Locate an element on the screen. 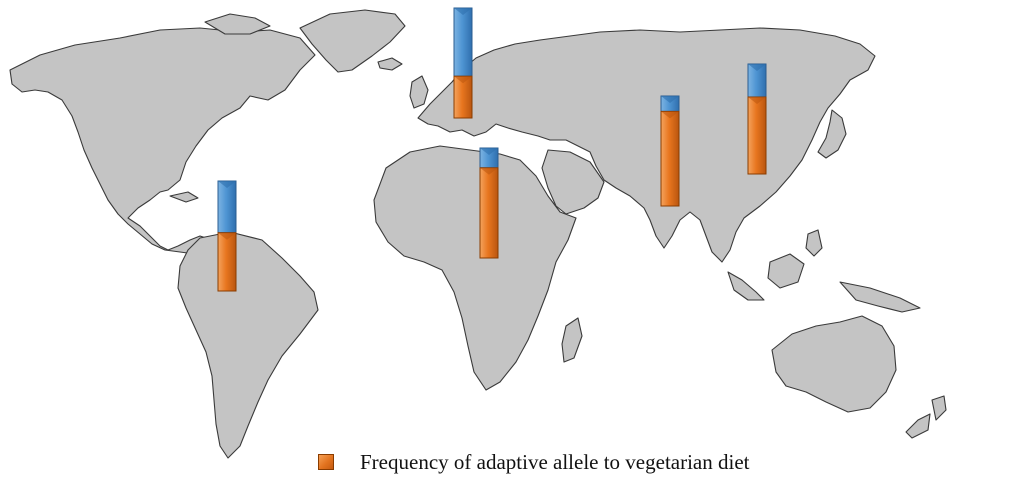  landmass-new-guinea is located at coordinates (880, 297).